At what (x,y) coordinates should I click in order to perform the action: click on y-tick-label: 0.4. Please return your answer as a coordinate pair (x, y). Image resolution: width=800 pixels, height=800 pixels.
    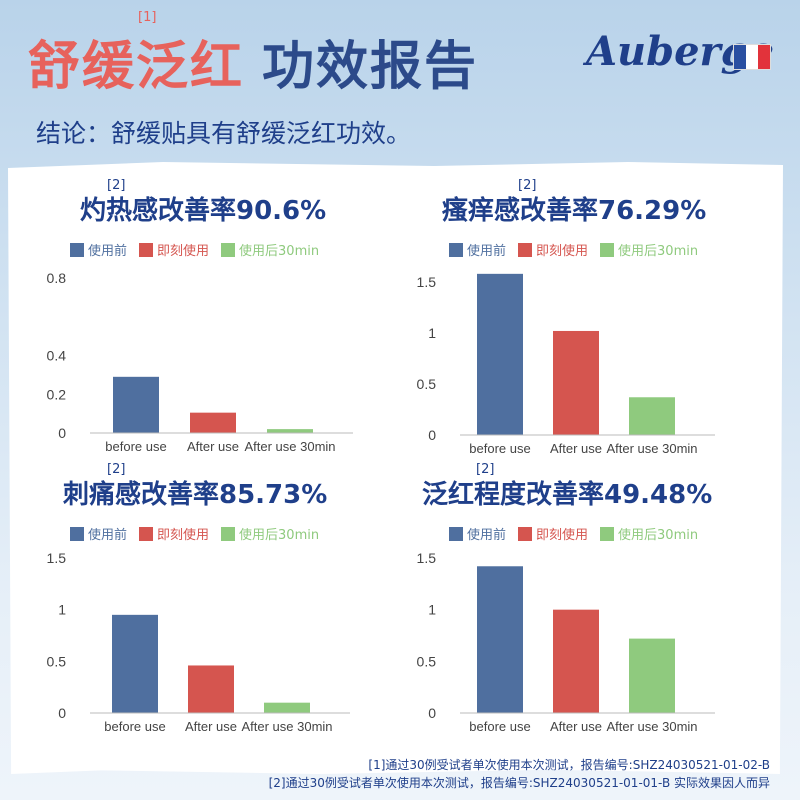
    Looking at the image, I should click on (57, 356).